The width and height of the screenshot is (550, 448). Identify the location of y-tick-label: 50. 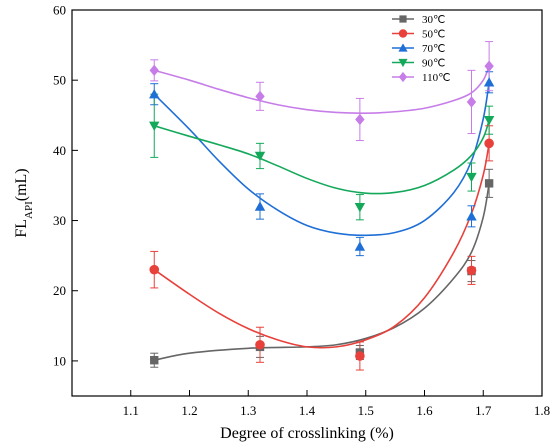
(59, 80).